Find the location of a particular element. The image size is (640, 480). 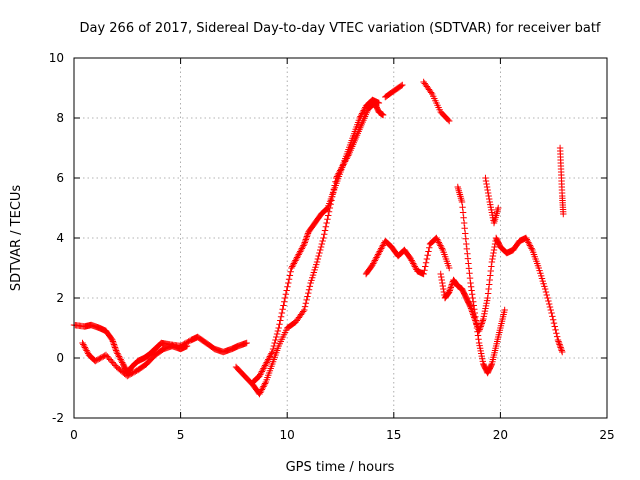

series-sat-d is located at coordinates (316, 241).